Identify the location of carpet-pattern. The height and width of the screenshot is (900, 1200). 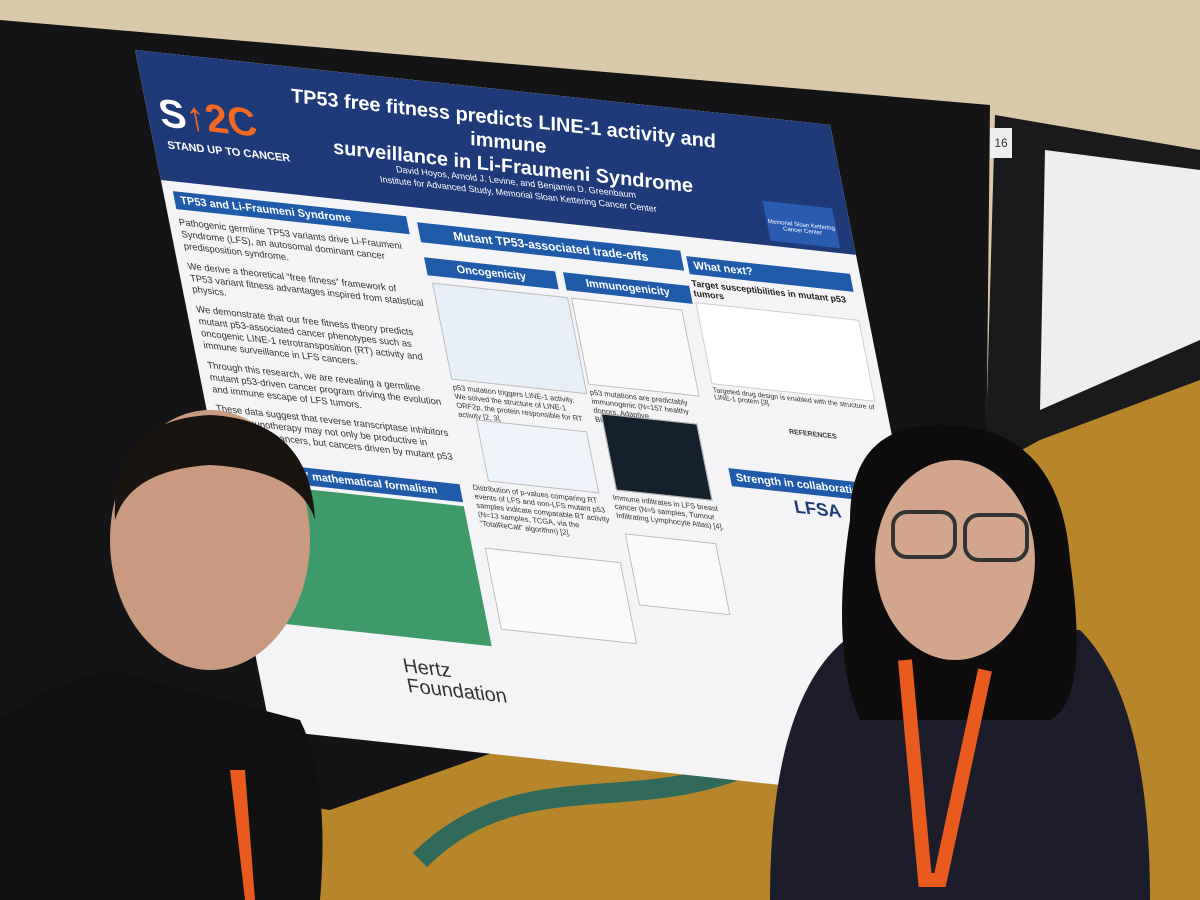
(588, 809).